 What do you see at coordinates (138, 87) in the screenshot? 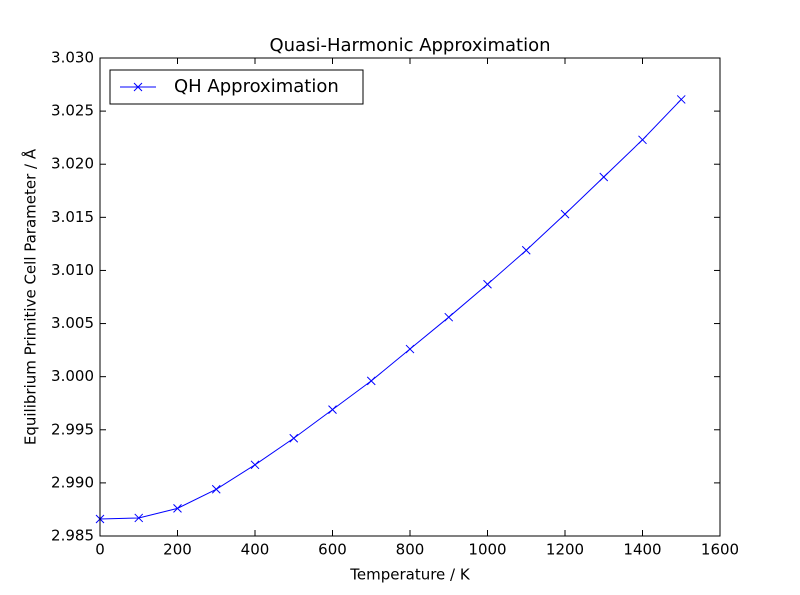
I see `legend-marker` at bounding box center [138, 87].